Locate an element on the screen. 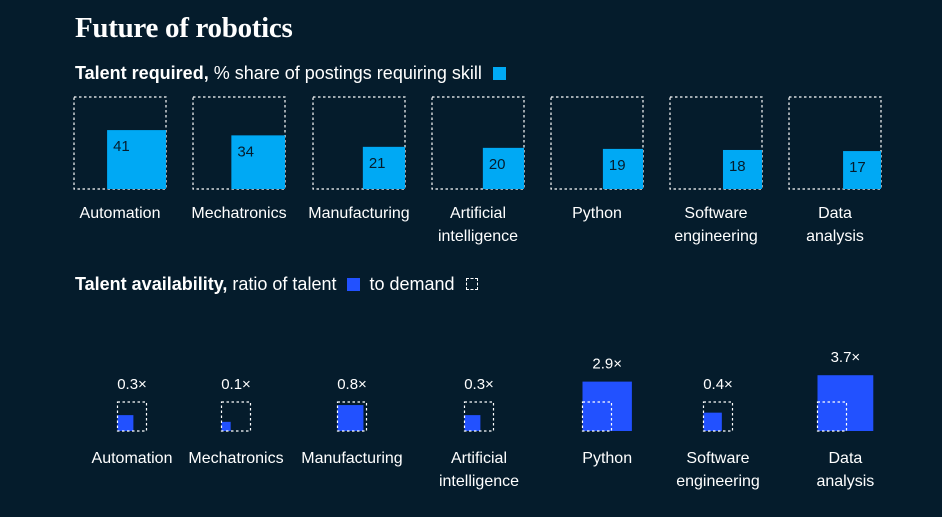  availability-bar-data-analysis is located at coordinates (845, 403).